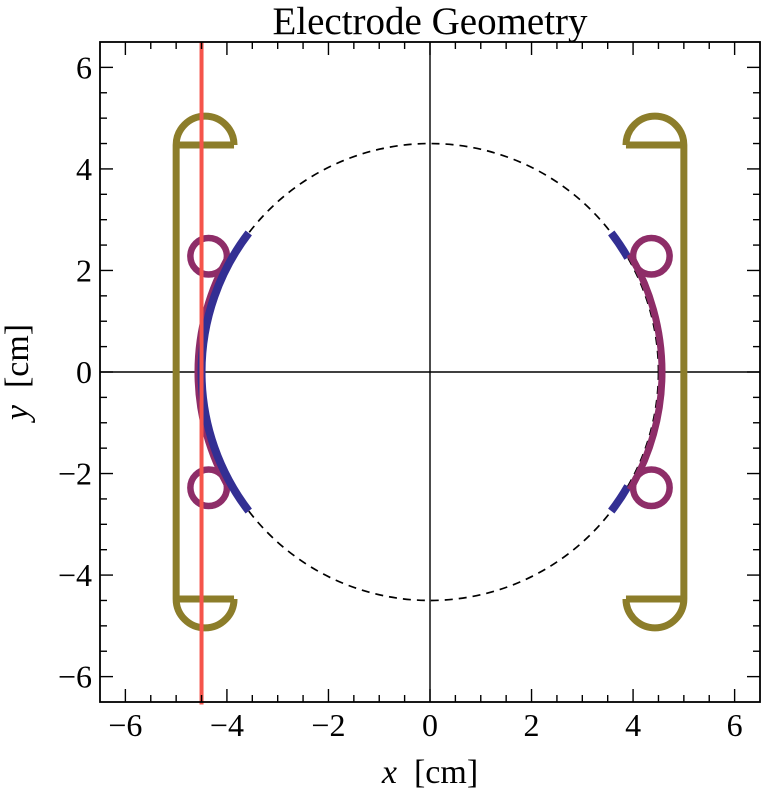 The image size is (763, 800). What do you see at coordinates (735, 725) in the screenshot?
I see `x-tick-label: 6` at bounding box center [735, 725].